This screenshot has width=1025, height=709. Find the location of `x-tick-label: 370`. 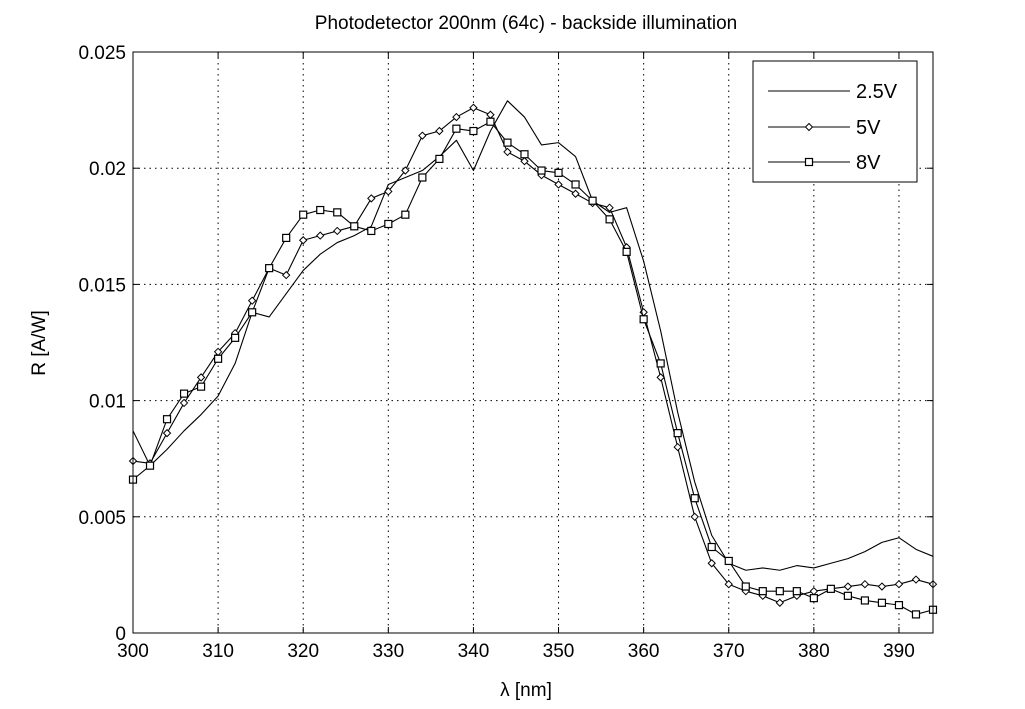

x-tick-label: 370 is located at coordinates (729, 651).